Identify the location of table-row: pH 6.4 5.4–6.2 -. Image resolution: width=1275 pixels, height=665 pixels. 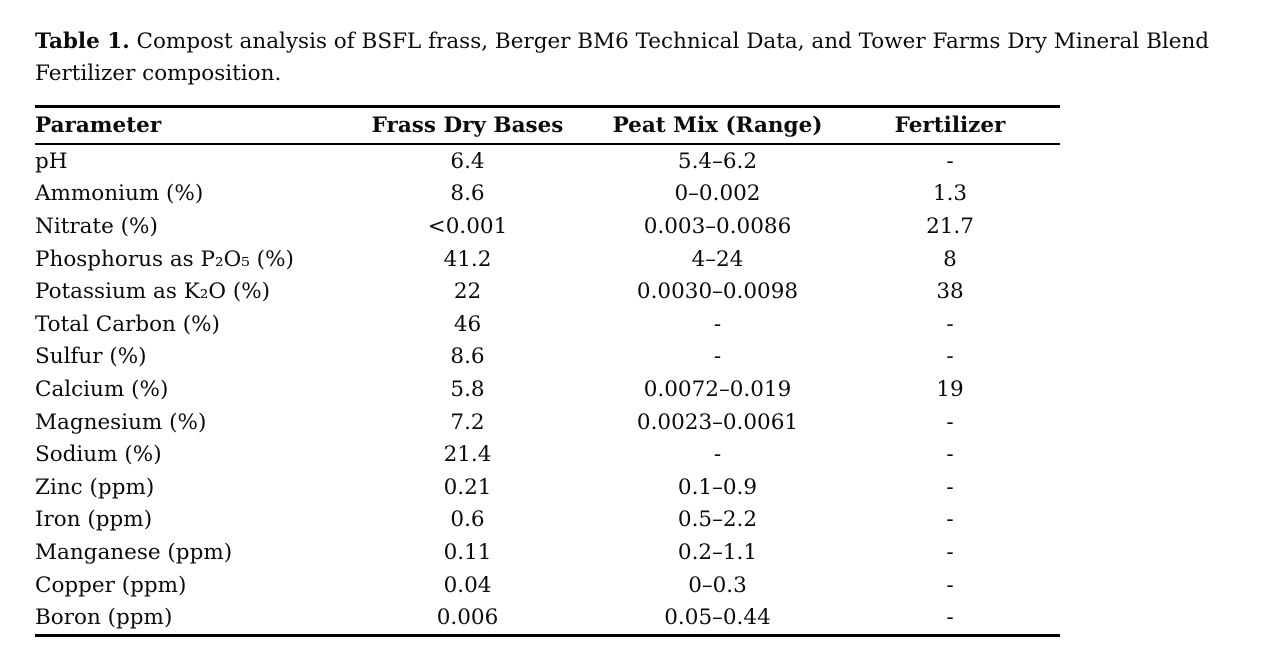
(547, 161).